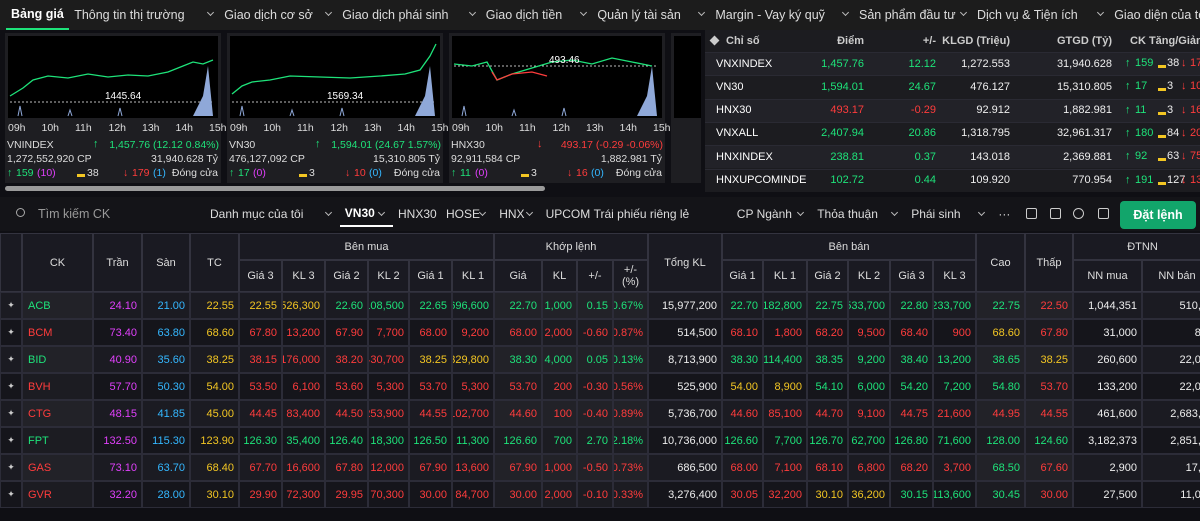  I want to click on cell: 22.55, so click(260, 305).